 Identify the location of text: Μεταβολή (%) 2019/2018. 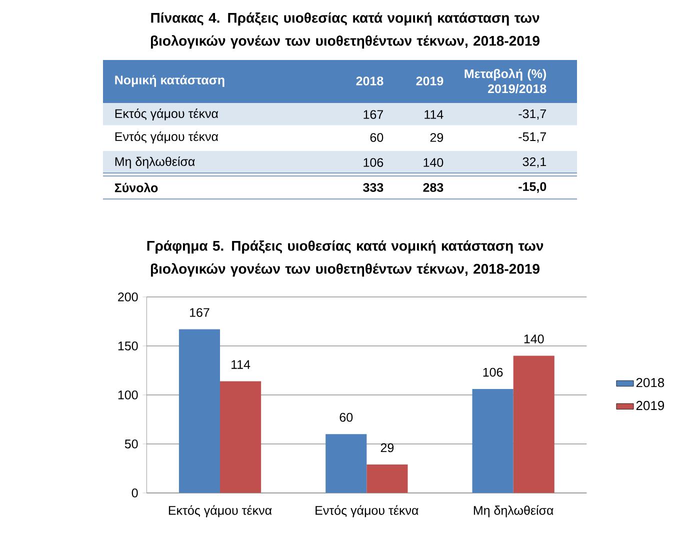
(505, 81).